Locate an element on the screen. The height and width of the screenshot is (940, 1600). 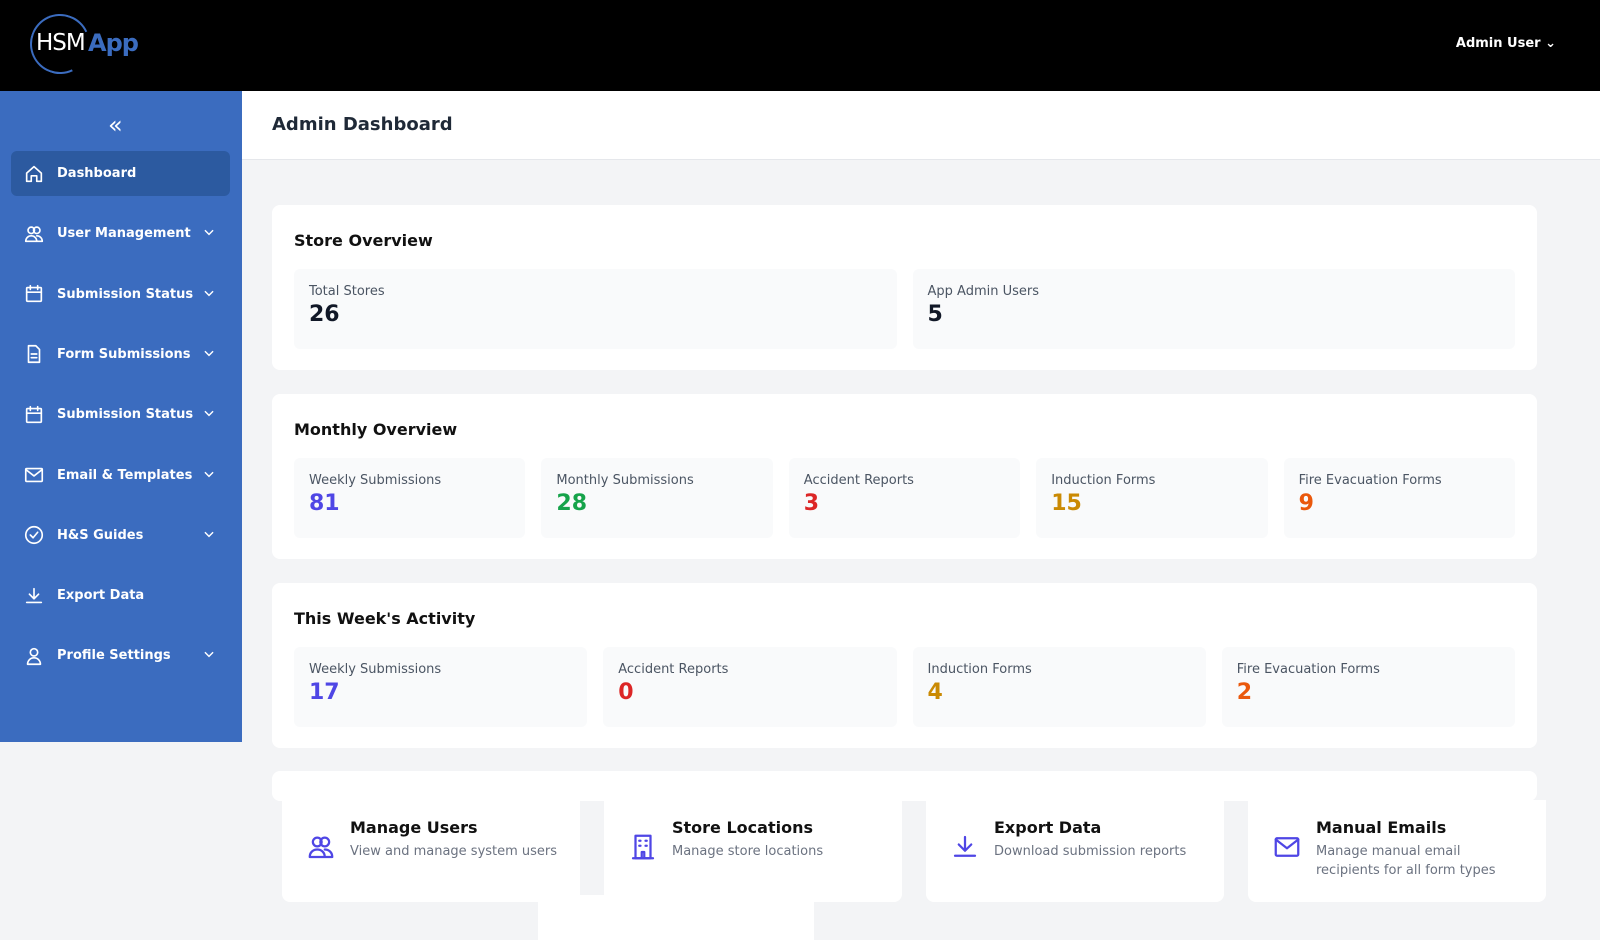
quick-action-manage-users: Manage Users View and manage system users is located at coordinates (431, 851).